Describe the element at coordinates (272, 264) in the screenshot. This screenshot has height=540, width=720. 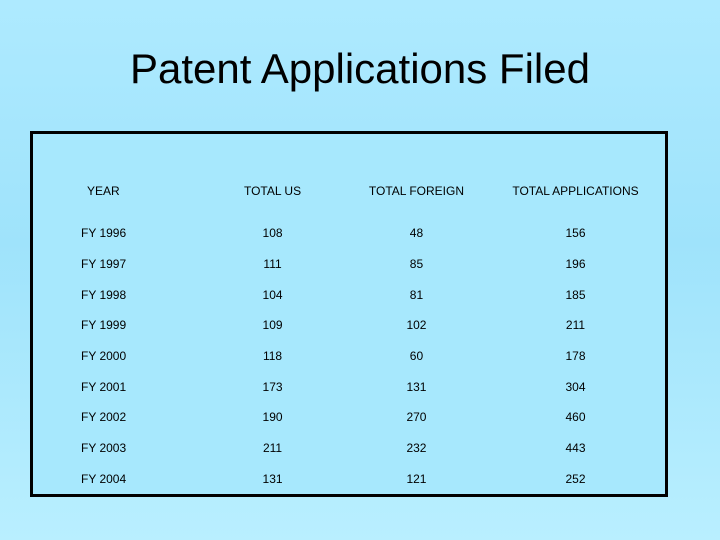
I see `cell-total-us: 111` at that location.